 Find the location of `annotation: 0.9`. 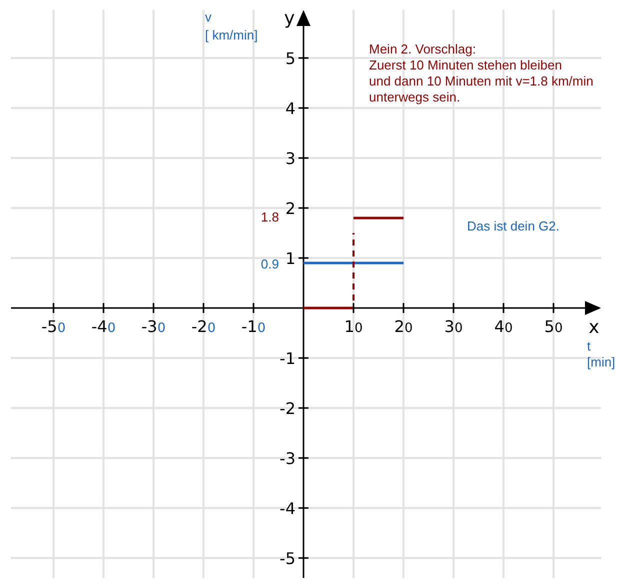

annotation: 0.9 is located at coordinates (269, 264).